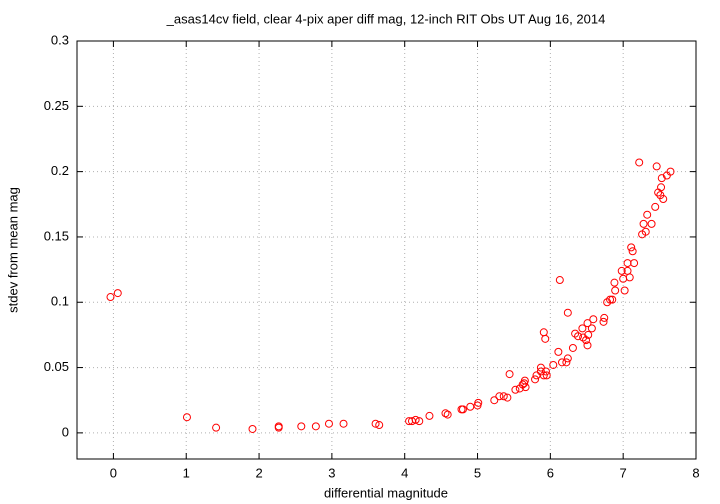  Describe the element at coordinates (60, 301) in the screenshot. I see `y-tick-label: 0.1` at that location.